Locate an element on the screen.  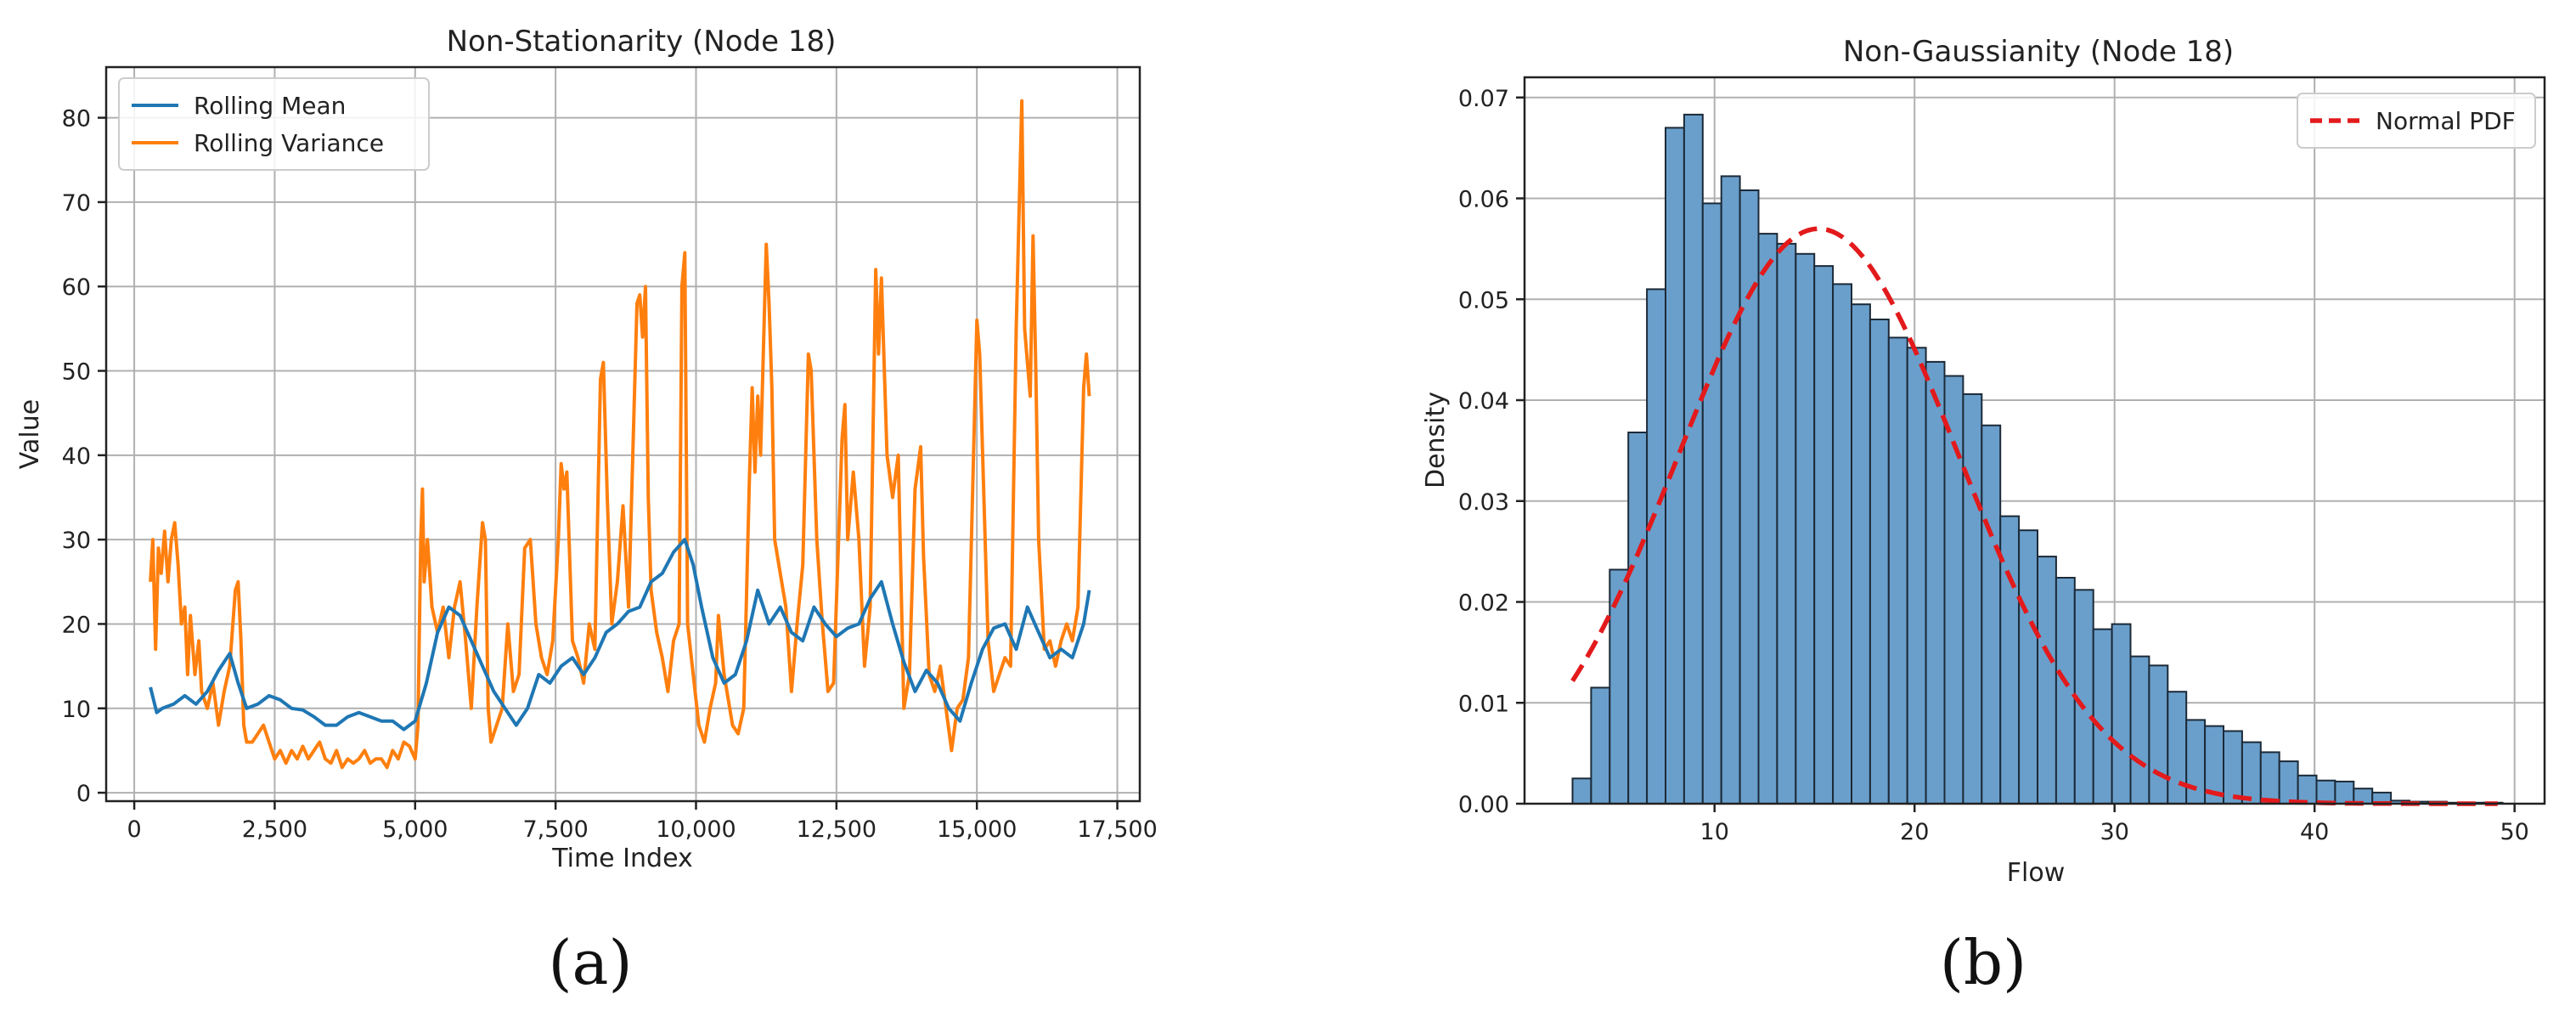
chart-b-ytick-label: 0.00 is located at coordinates (1483, 805).